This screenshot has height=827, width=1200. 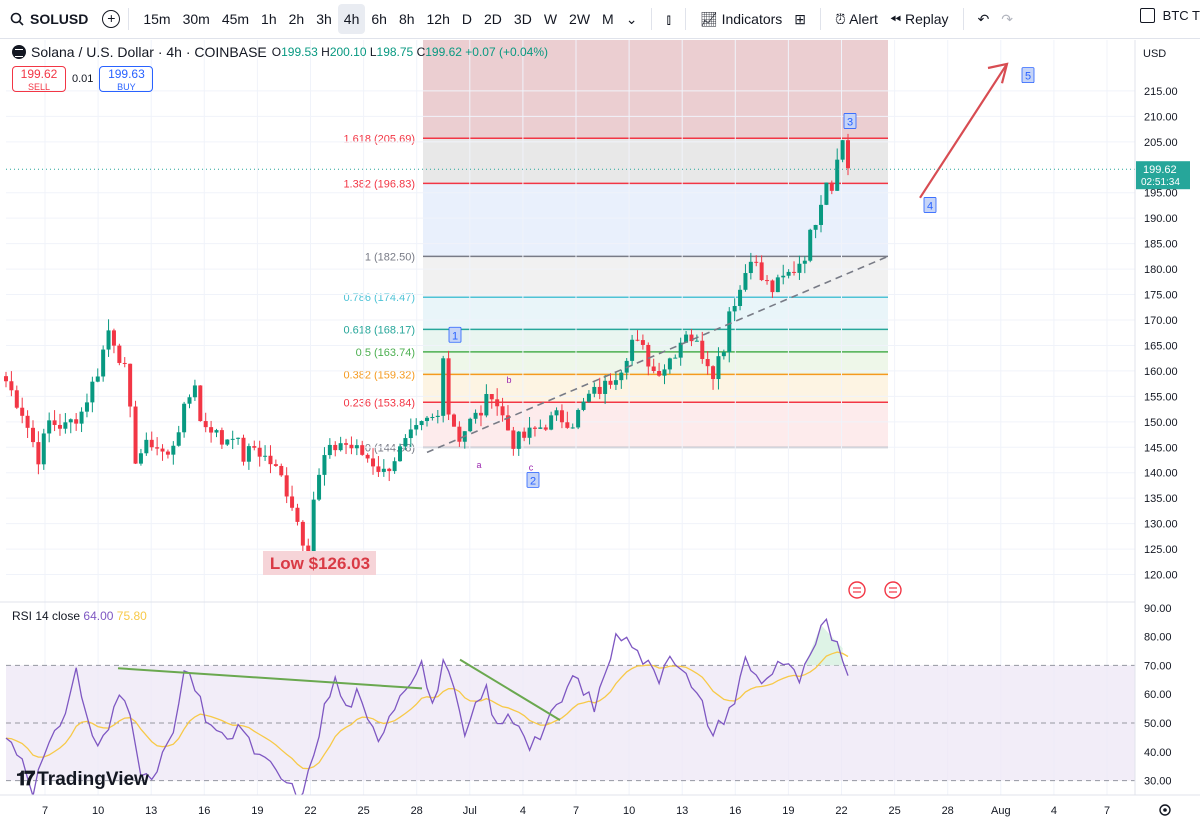 I want to click on alert-clock-icon: ⏰︎, so click(x=840, y=19).